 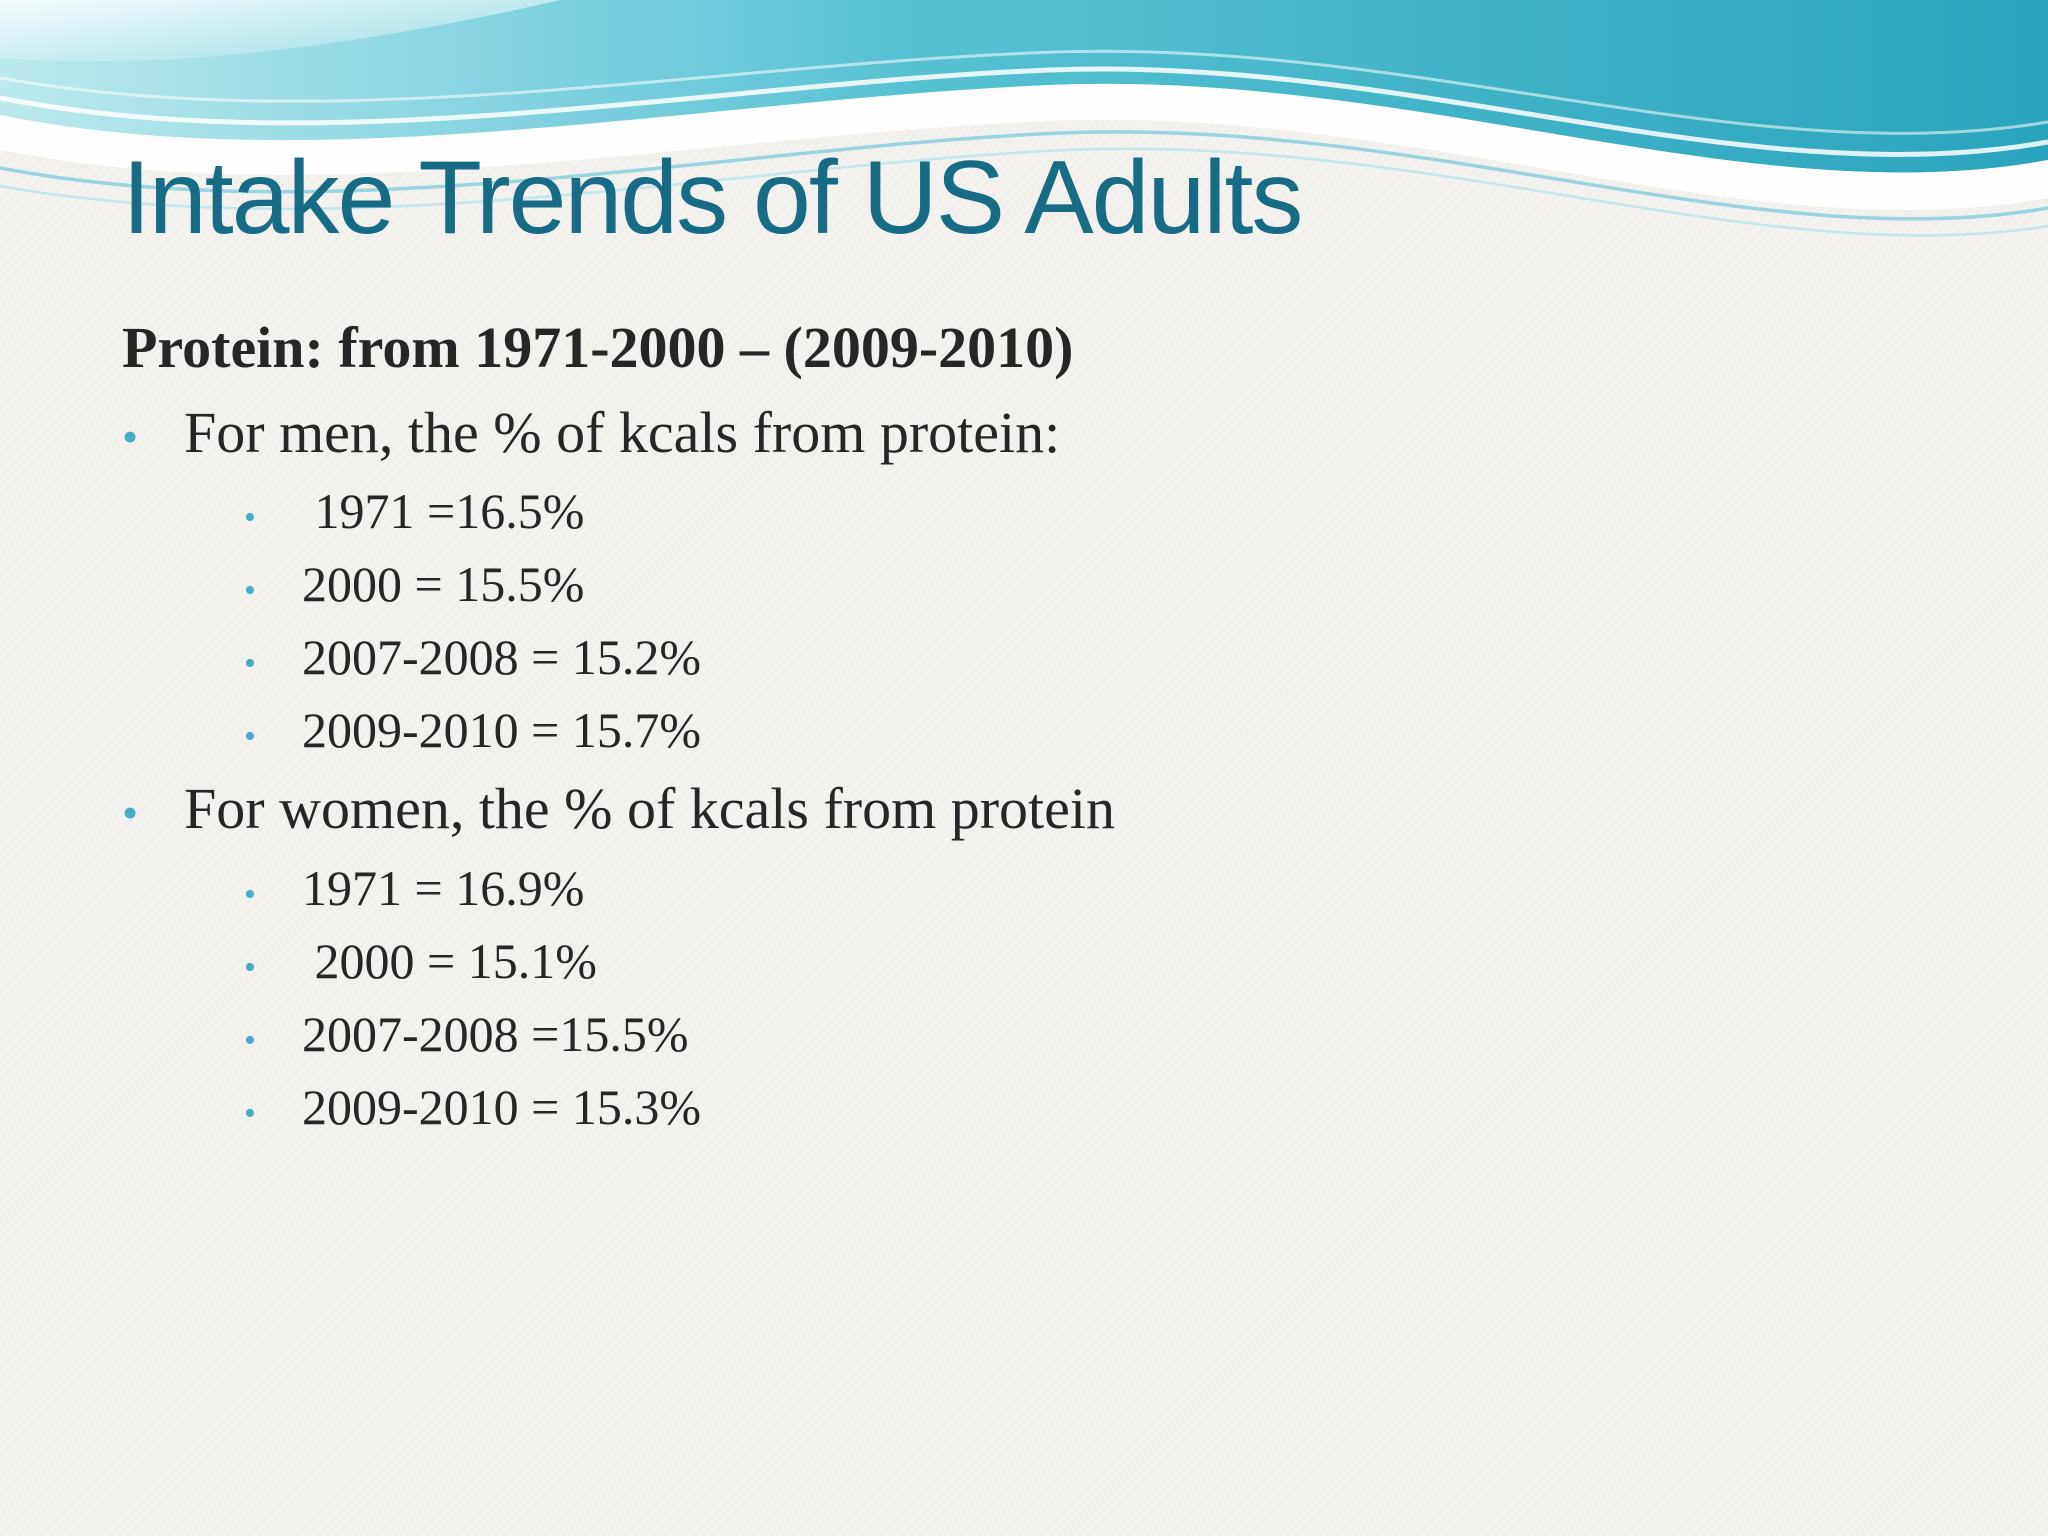 What do you see at coordinates (1106, 1107) in the screenshot?
I see `sub-bullet-women-2009-2010: 2009-2010 = 15.3%` at bounding box center [1106, 1107].